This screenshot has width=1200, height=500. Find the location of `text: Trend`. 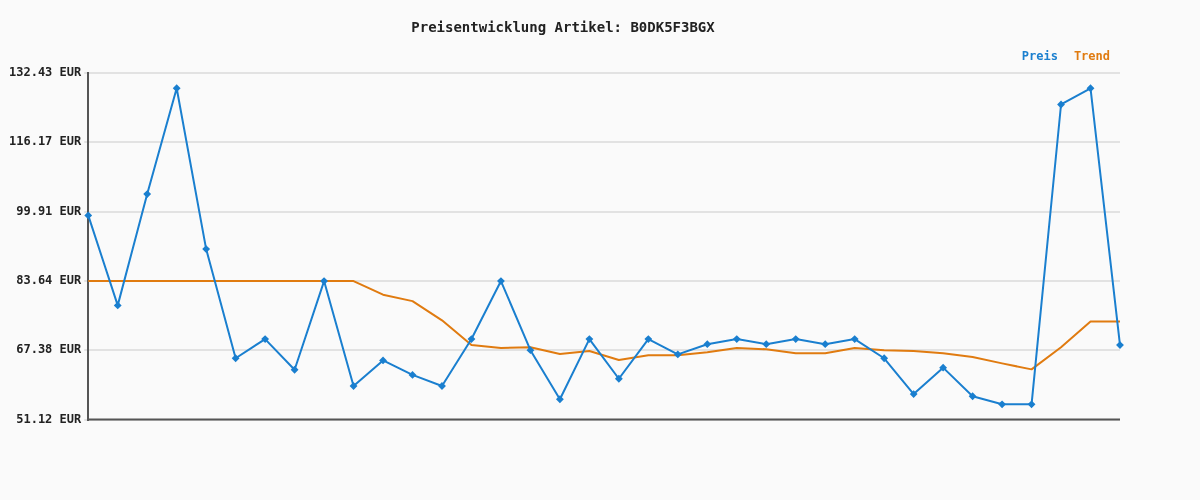

text: Trend is located at coordinates (1091, 55).